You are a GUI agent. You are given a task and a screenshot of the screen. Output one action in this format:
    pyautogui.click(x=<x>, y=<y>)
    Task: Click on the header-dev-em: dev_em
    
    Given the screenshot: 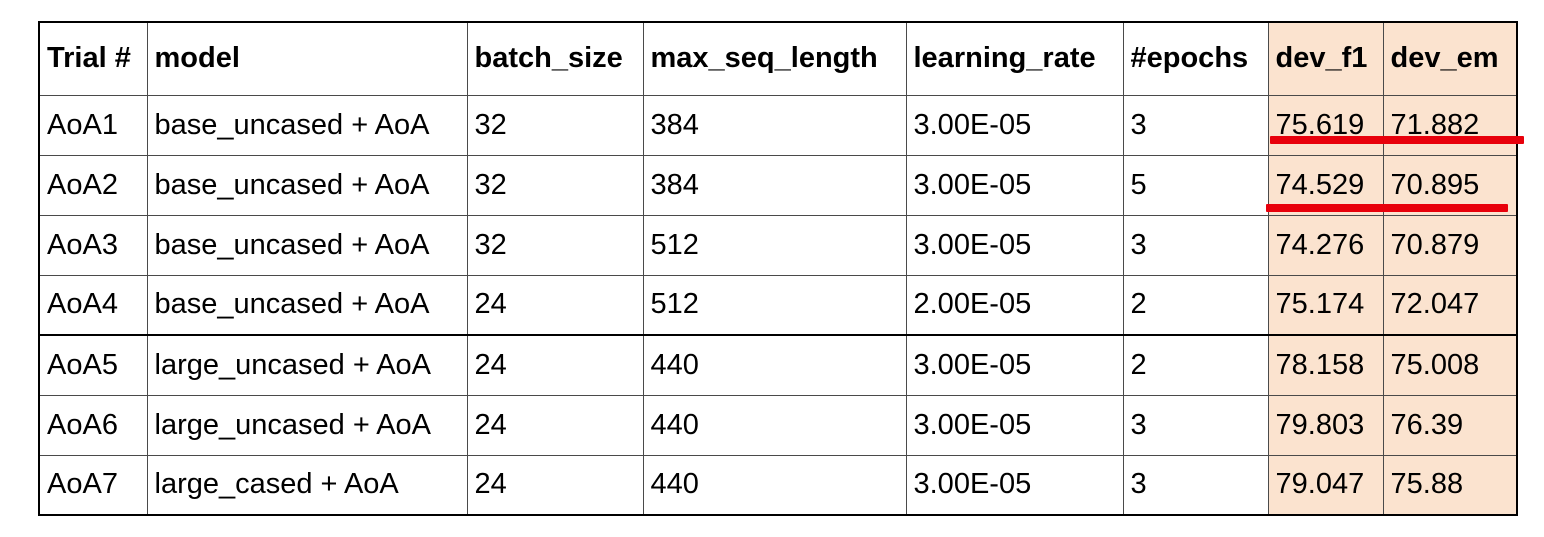 What is the action you would take?
    pyautogui.click(x=1450, y=58)
    